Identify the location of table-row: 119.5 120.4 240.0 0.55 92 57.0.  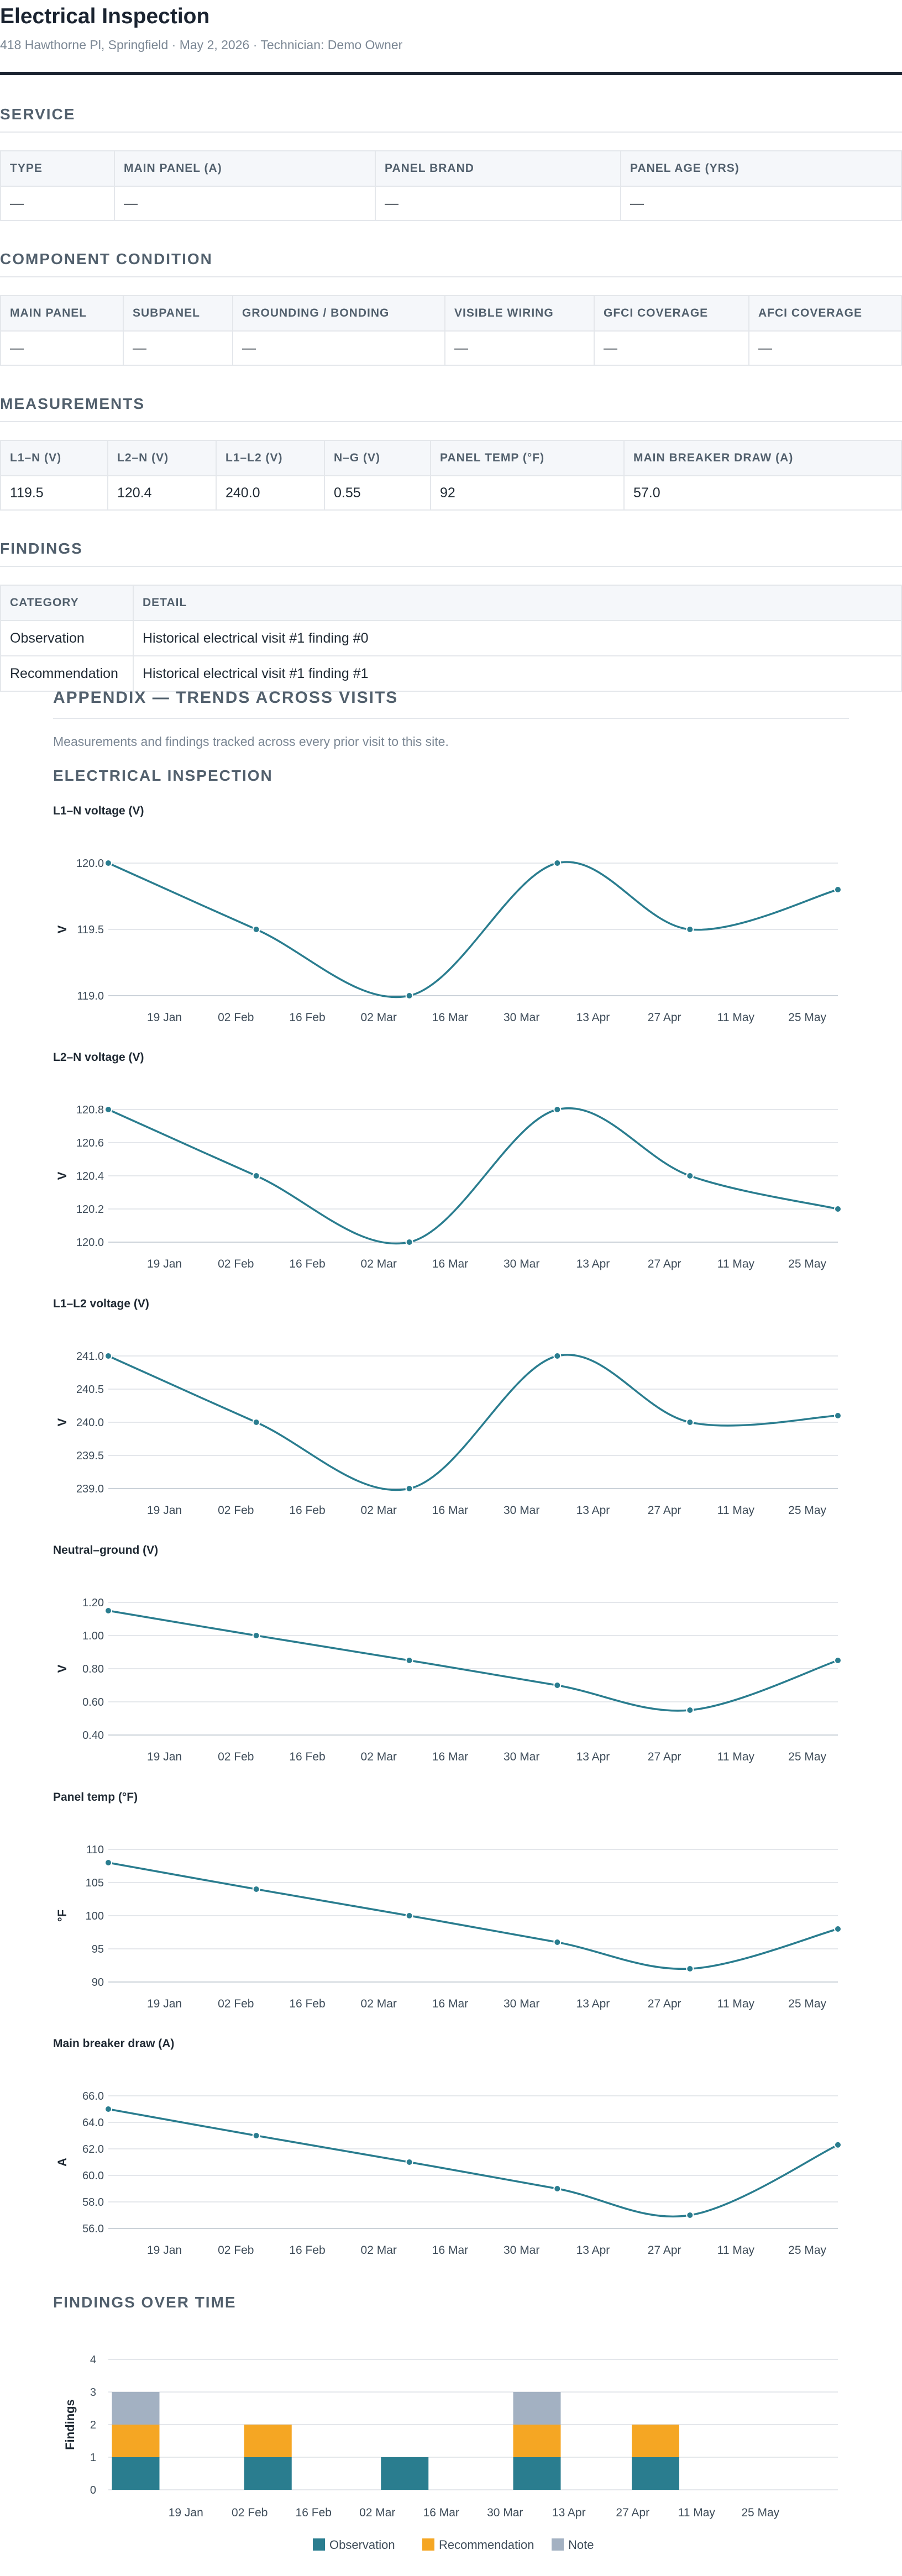
(451, 493).